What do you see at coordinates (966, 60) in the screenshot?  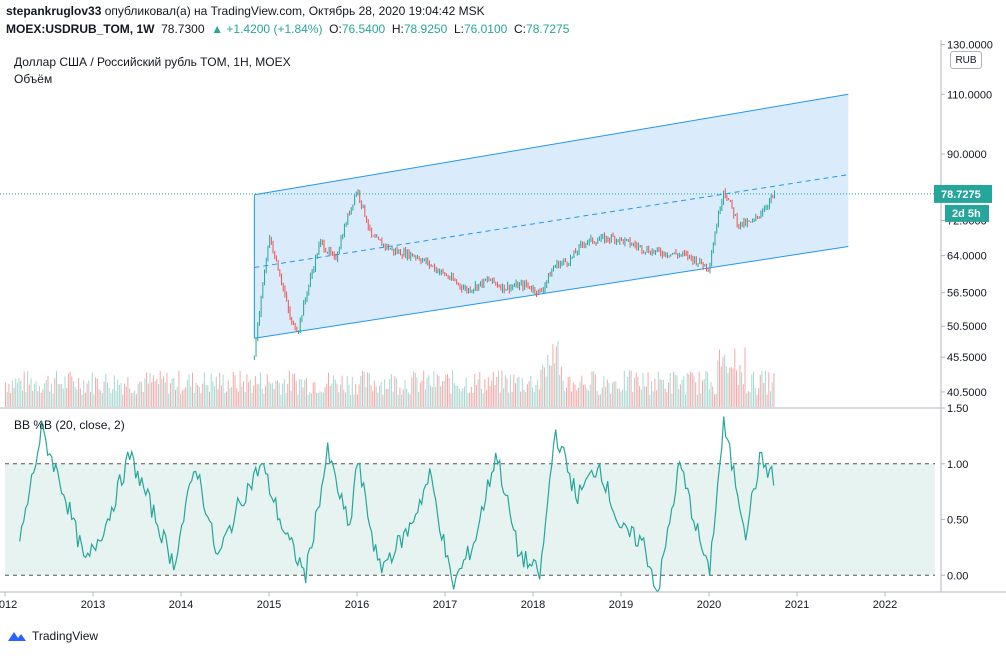 I see `currency-badge: RUB` at bounding box center [966, 60].